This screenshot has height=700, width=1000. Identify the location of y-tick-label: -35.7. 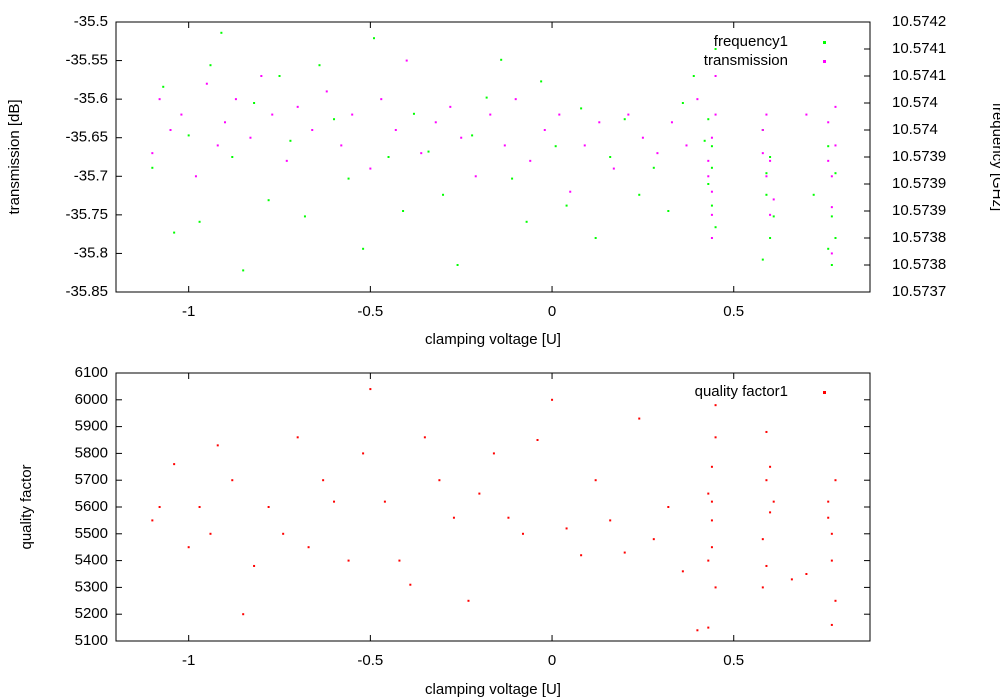
(91, 175).